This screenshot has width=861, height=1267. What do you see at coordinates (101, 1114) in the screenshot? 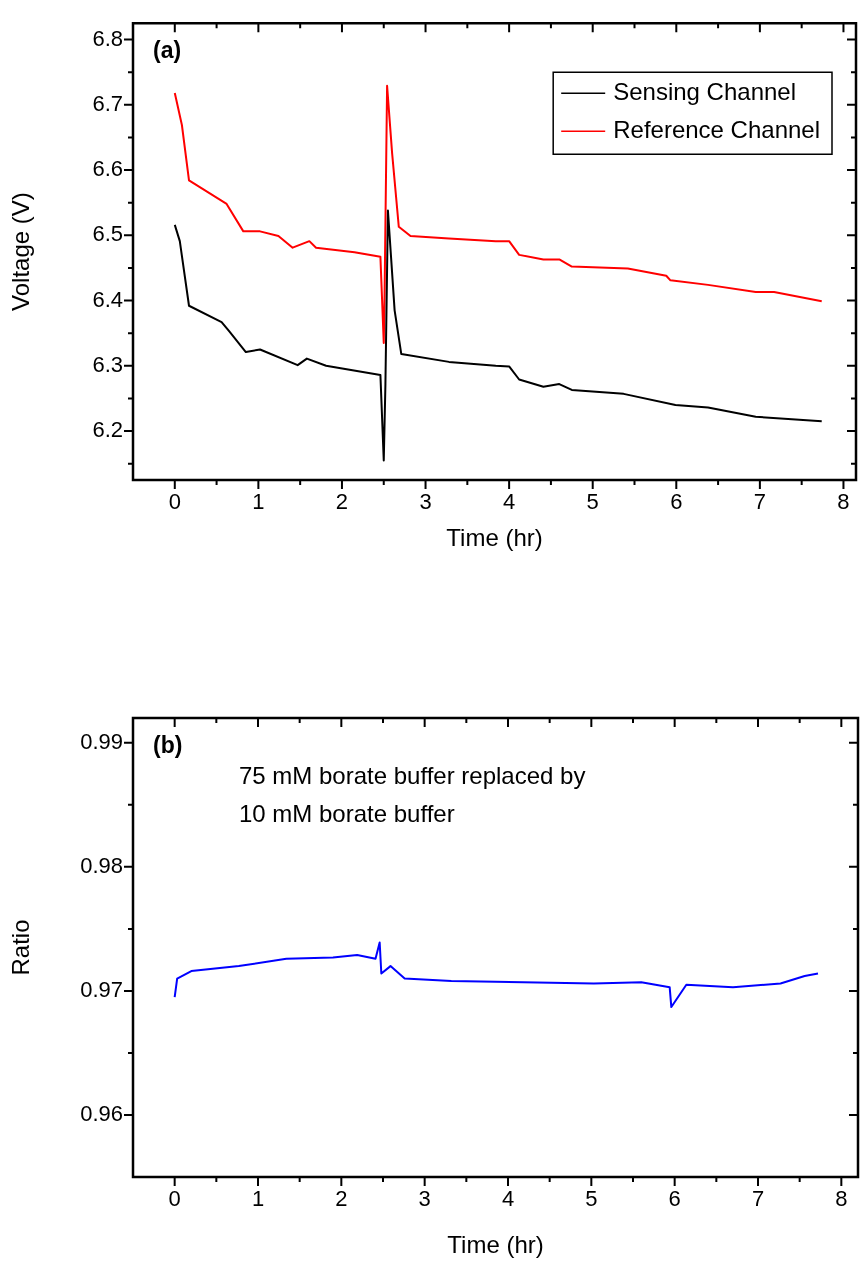
I see `y-tick-label: 0.96` at bounding box center [101, 1114].